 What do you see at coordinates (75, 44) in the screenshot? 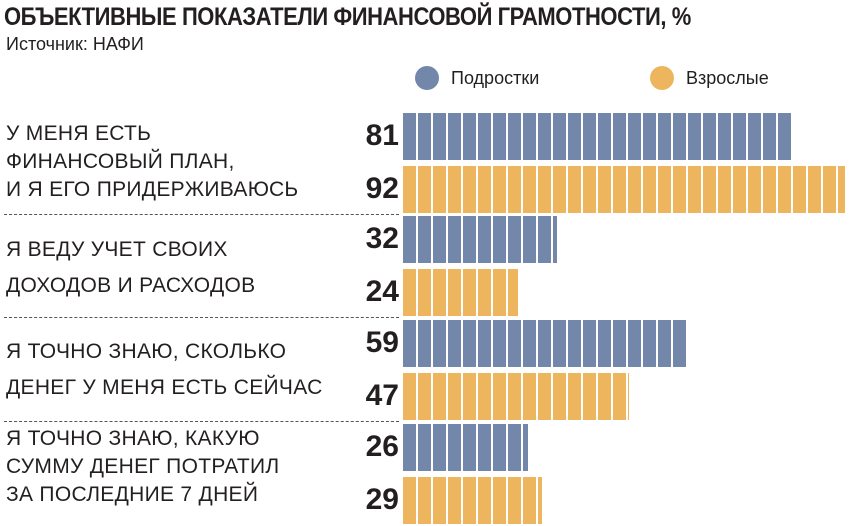
I see `chart-source: Источник: НАФИ` at bounding box center [75, 44].